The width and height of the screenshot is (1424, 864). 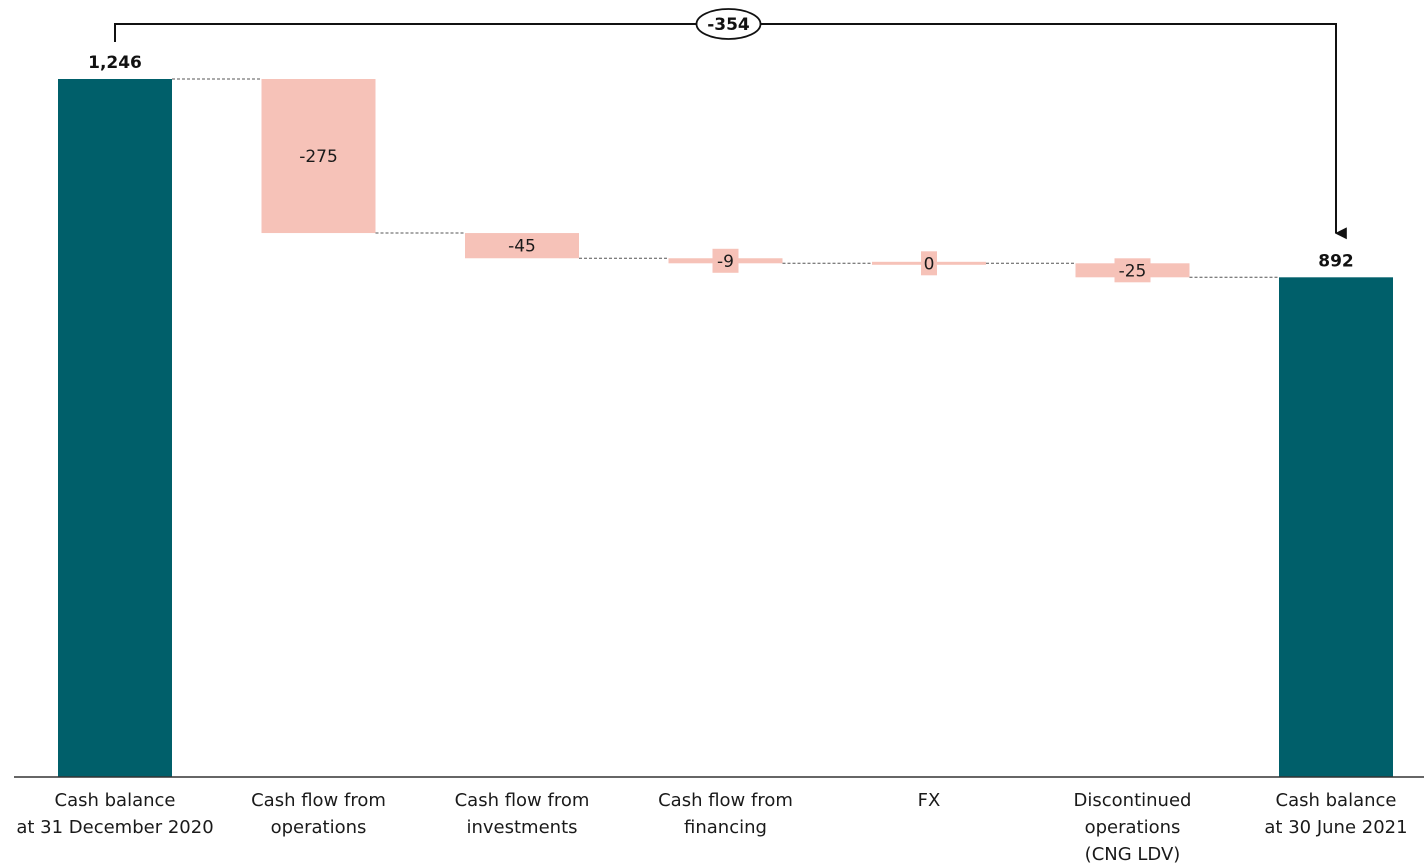 I want to click on category-label-line: financing, so click(x=725, y=827).